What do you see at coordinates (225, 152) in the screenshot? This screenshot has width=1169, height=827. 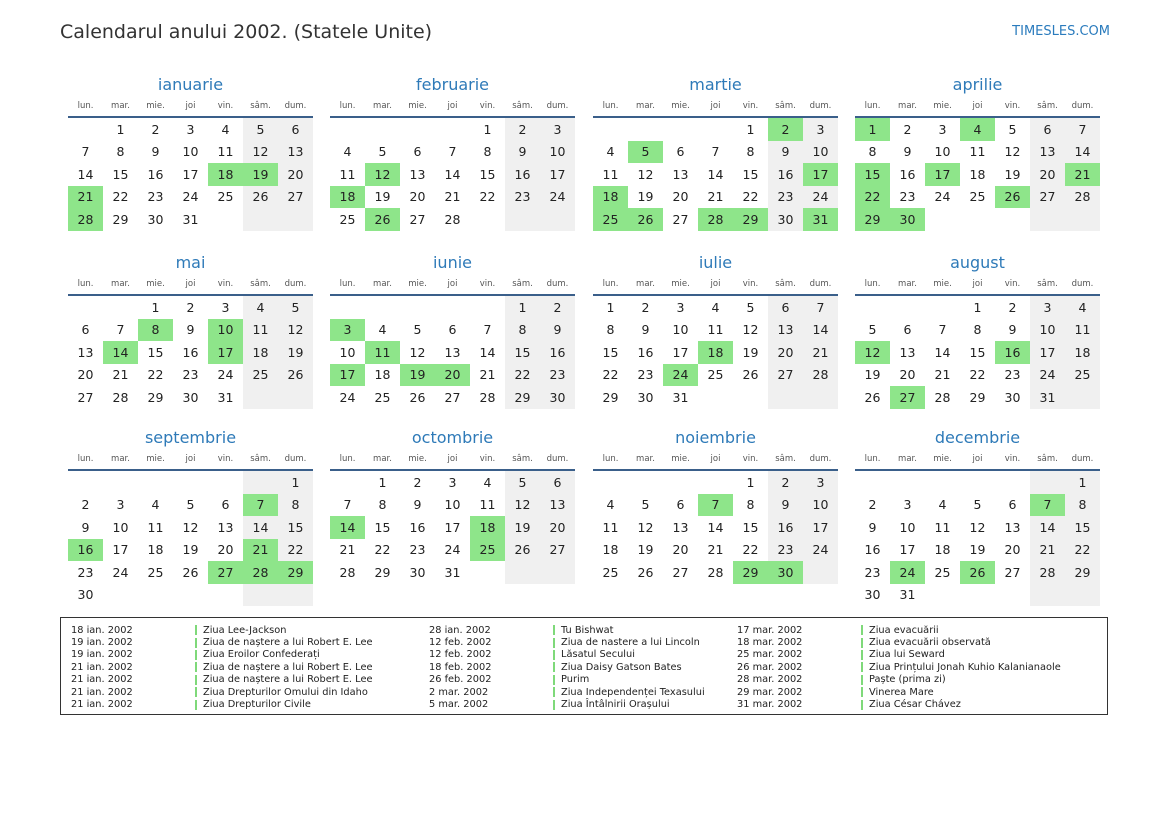 I see `day-cell: 11` at bounding box center [225, 152].